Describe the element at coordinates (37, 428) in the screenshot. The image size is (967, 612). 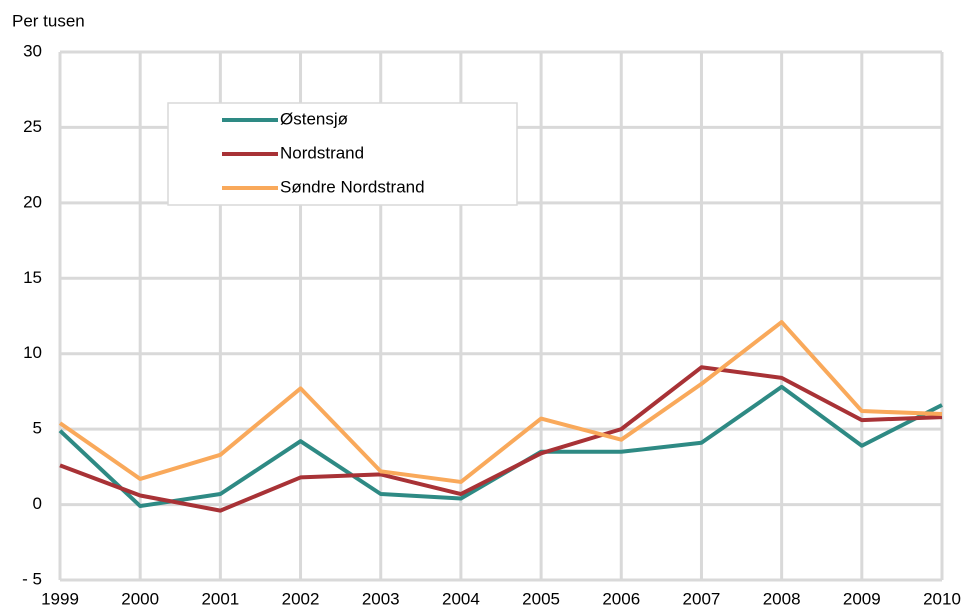
I see `y-tick-label: 5` at that location.